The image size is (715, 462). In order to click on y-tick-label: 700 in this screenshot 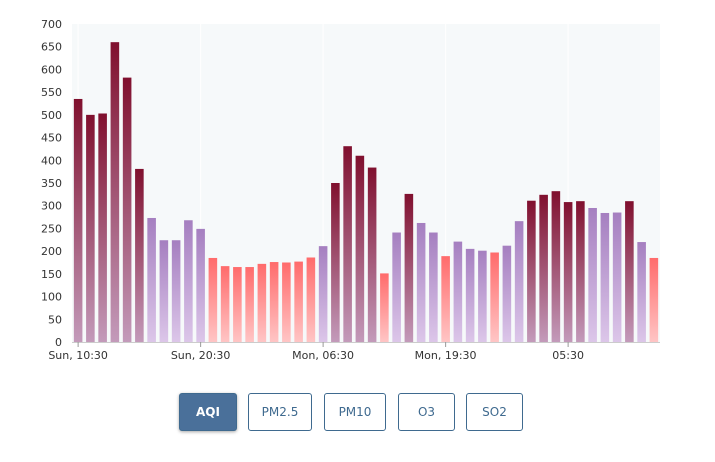, I will do `click(51, 24)`.